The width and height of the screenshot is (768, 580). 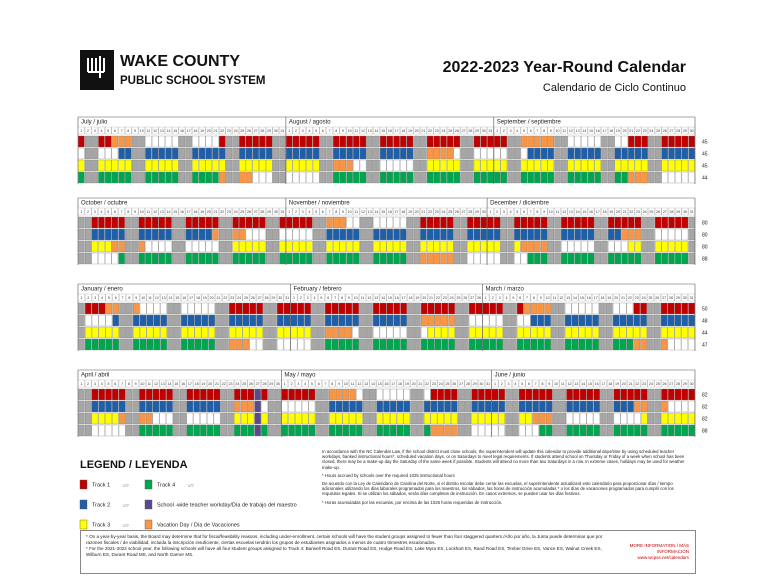 I want to click on day-number: 10, so click(x=551, y=212).